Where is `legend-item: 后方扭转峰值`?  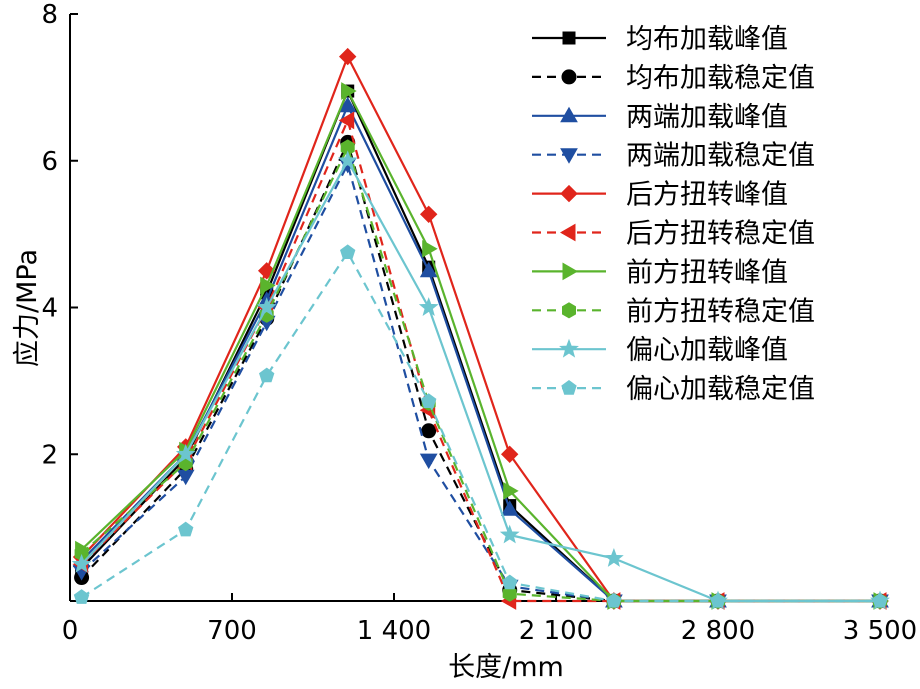 legend-item: 后方扭转峰值 is located at coordinates (660, 195).